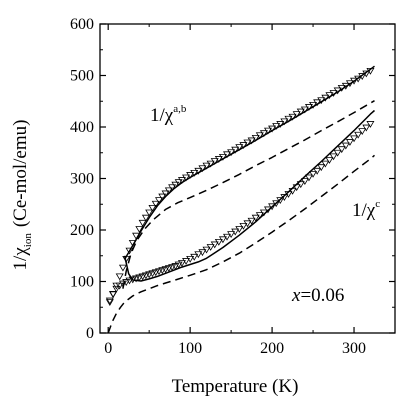 The width and height of the screenshot is (415, 415). Describe the element at coordinates (108, 348) in the screenshot. I see `x-tick-label: 0` at that location.